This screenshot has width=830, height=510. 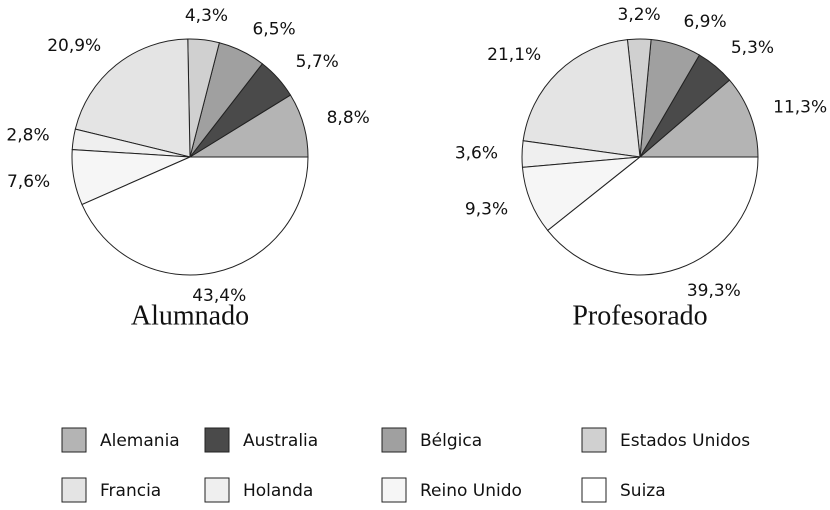 I want to click on slice-label: 20,9%, so click(x=74, y=46).